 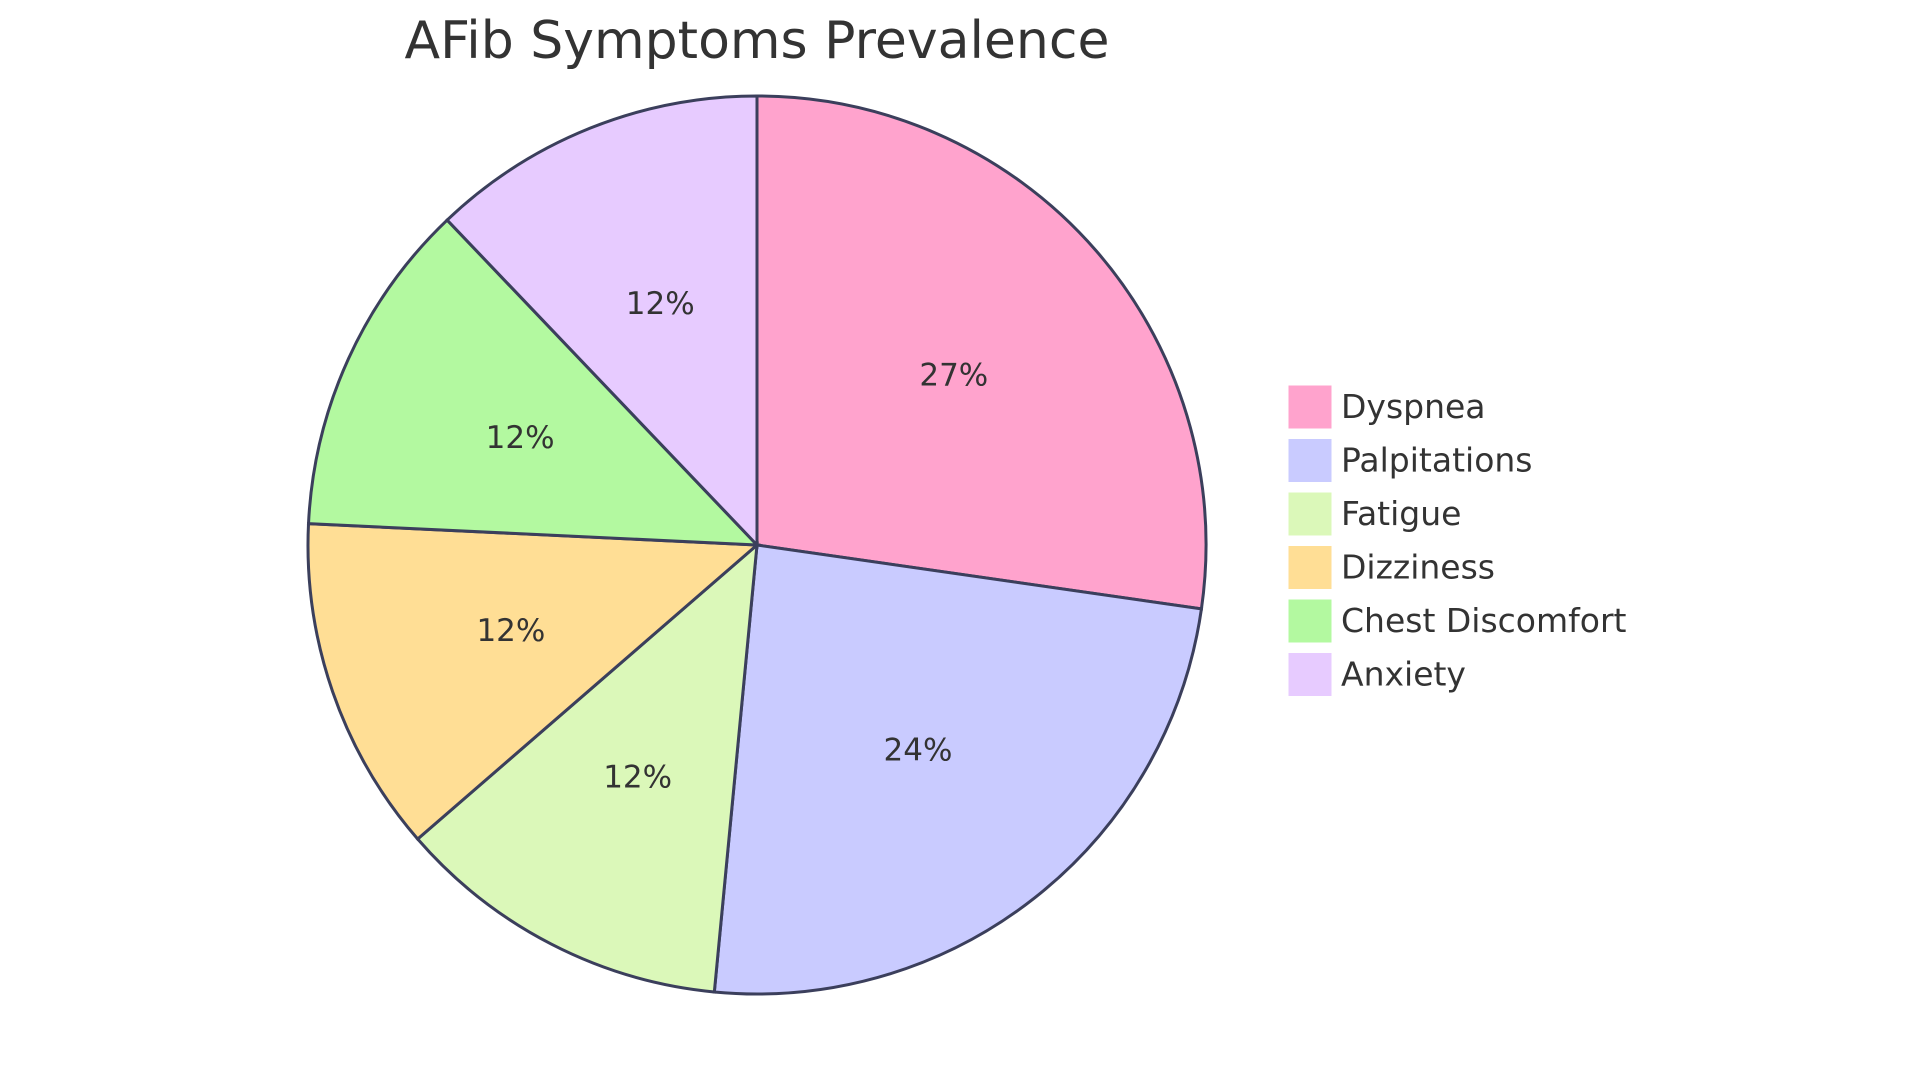 What do you see at coordinates (1310, 674) in the screenshot?
I see `legend-swatch-anxiety` at bounding box center [1310, 674].